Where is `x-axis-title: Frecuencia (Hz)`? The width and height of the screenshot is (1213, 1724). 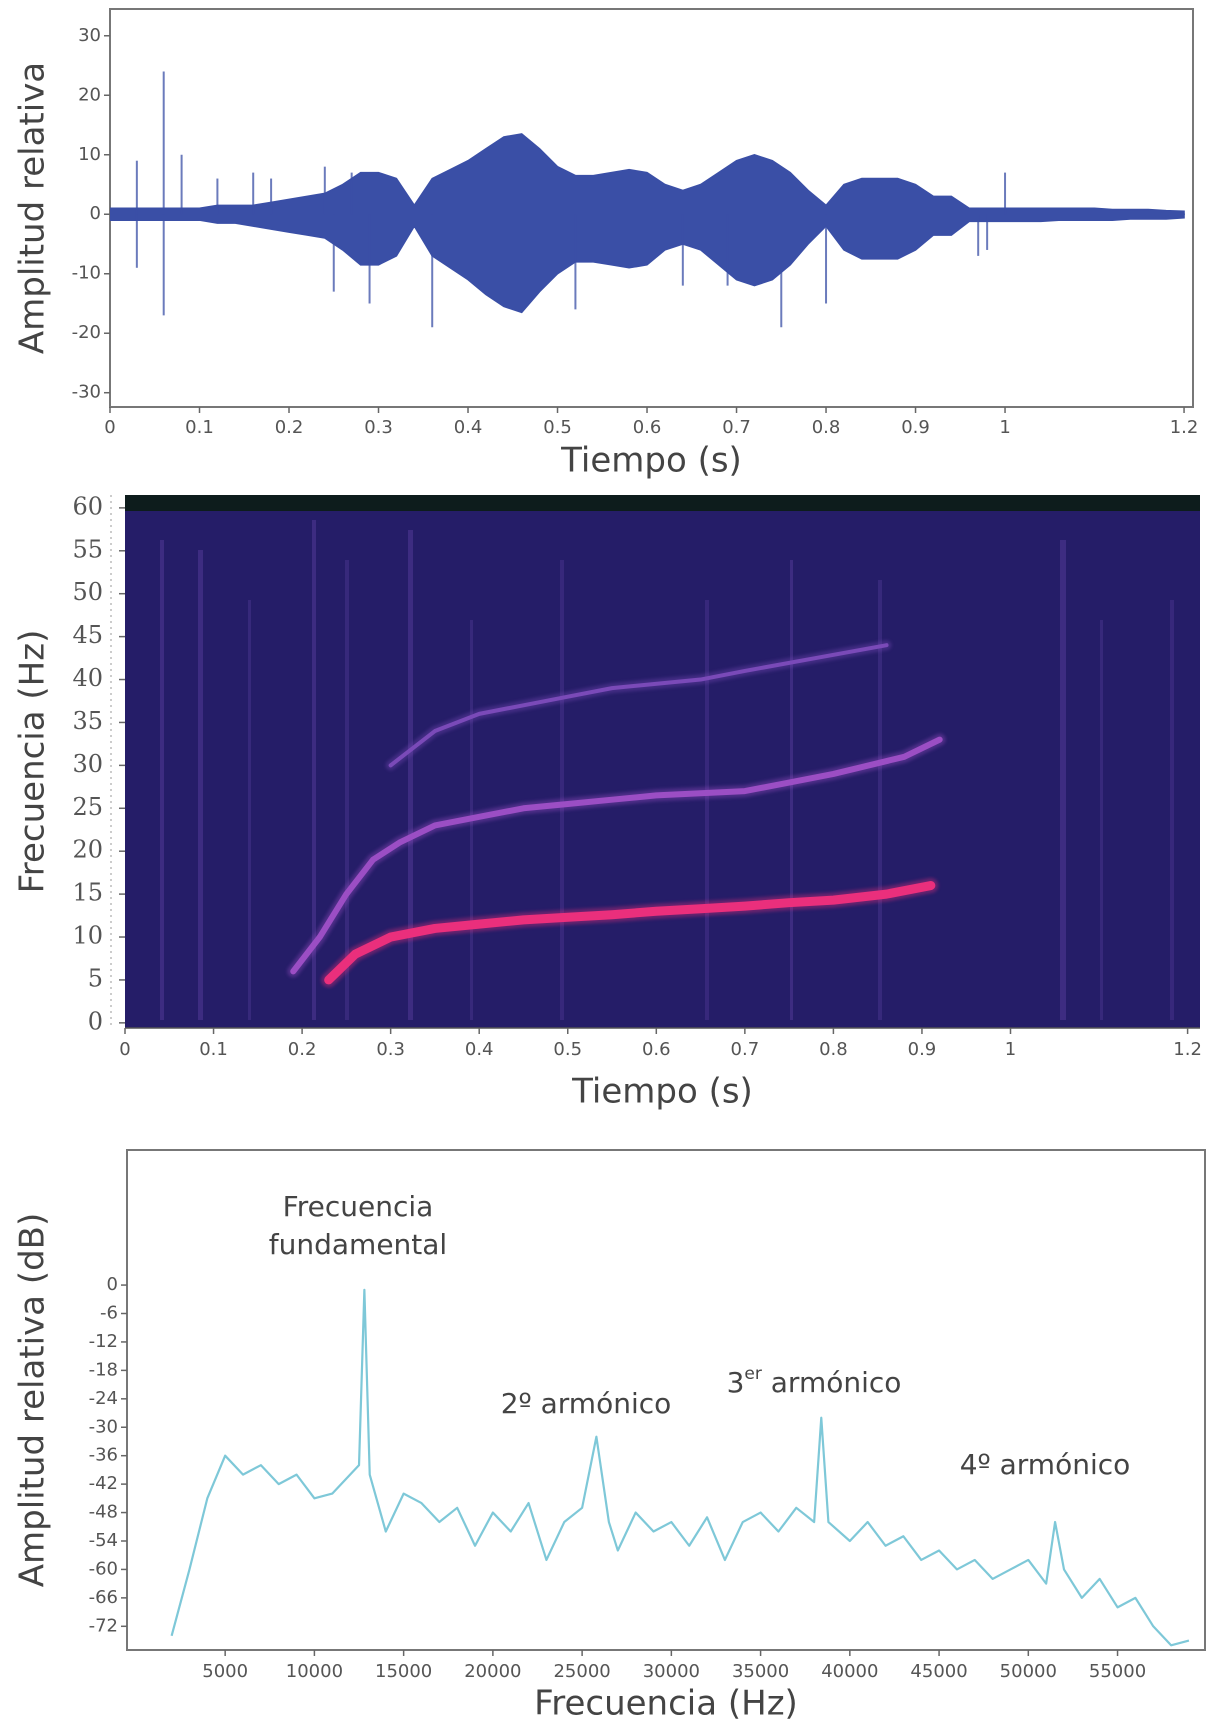 x-axis-title: Frecuencia (Hz) is located at coordinates (666, 1704).